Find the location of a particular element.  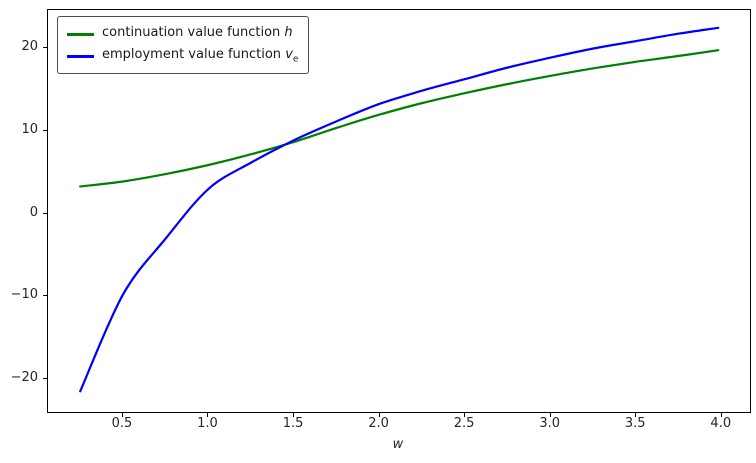

x-axis-label: w is located at coordinates (398, 444).